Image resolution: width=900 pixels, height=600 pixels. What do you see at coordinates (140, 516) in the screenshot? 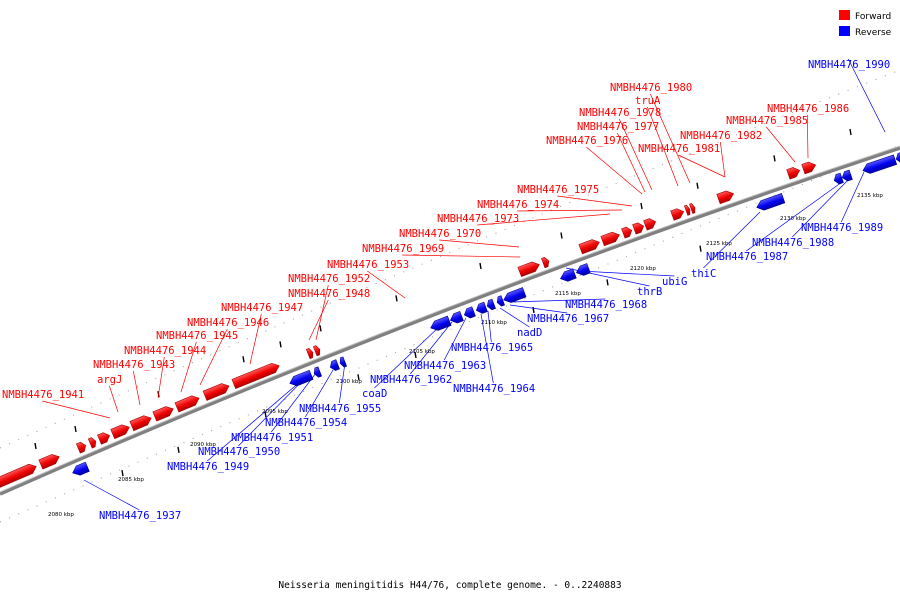
I see `reverse-gene-label: NMBH4476_1937` at bounding box center [140, 516].